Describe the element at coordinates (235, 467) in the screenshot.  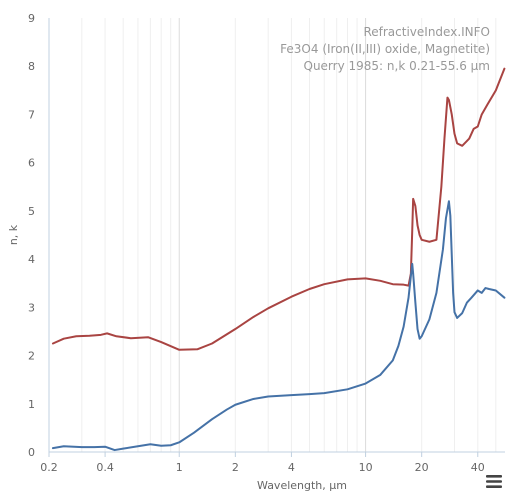
I see `x-tick-label: 2` at that location.